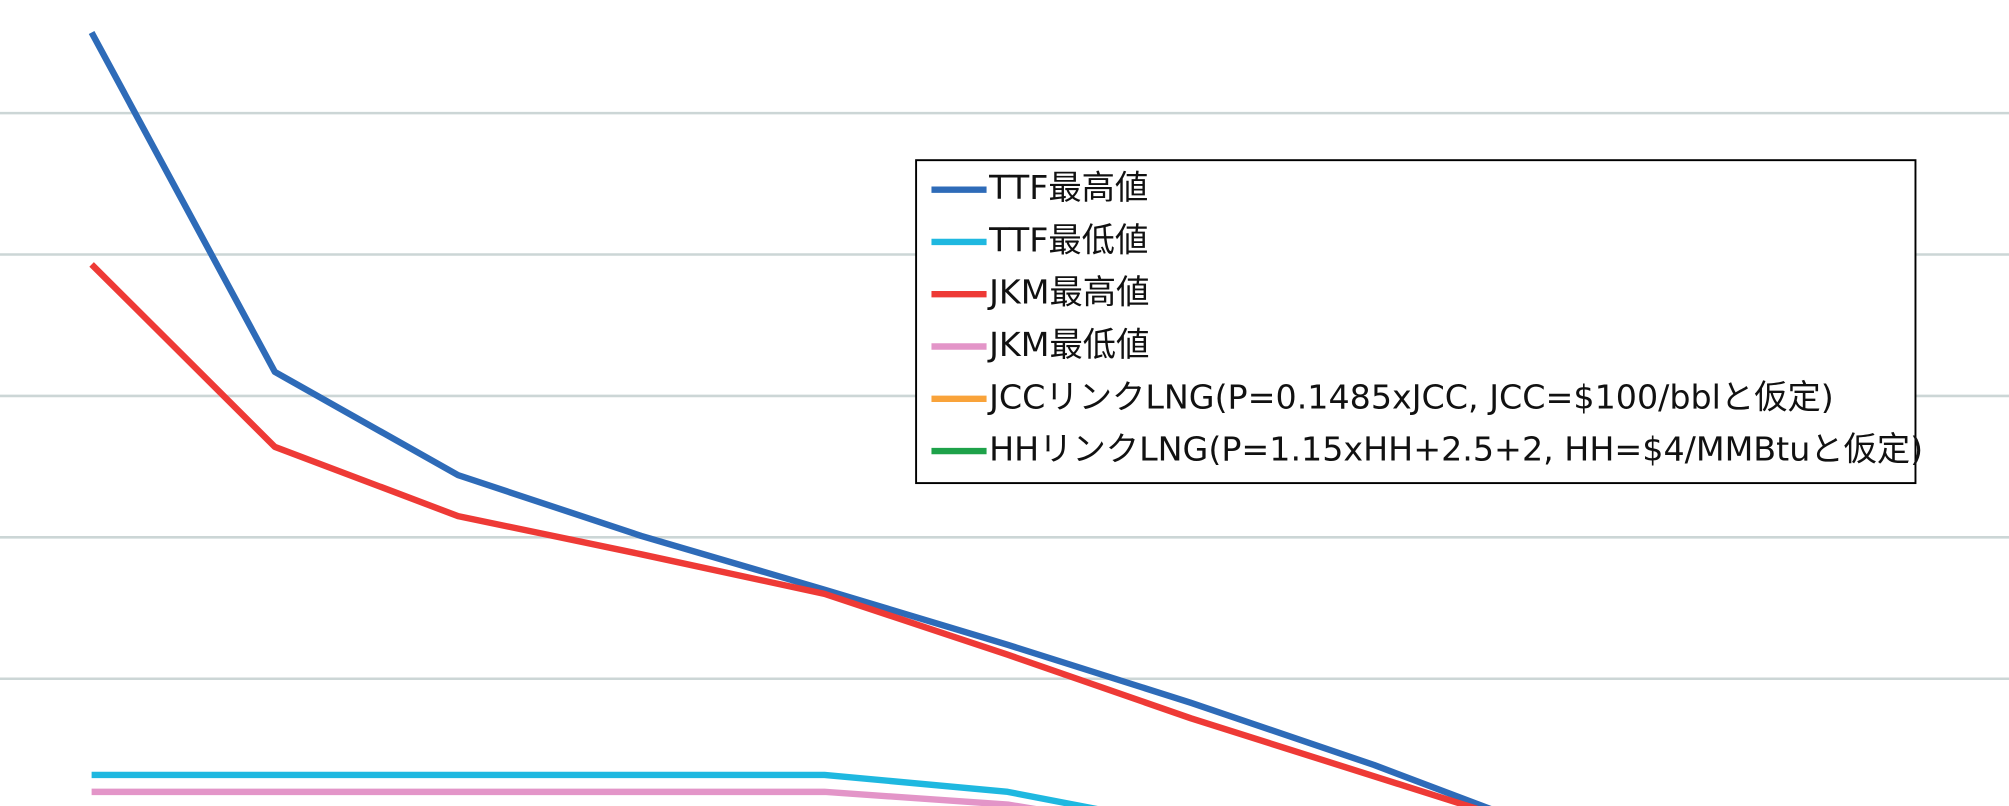 The height and width of the screenshot is (806, 2009). I want to click on legend-label: JKM最低値, so click(1068, 344).